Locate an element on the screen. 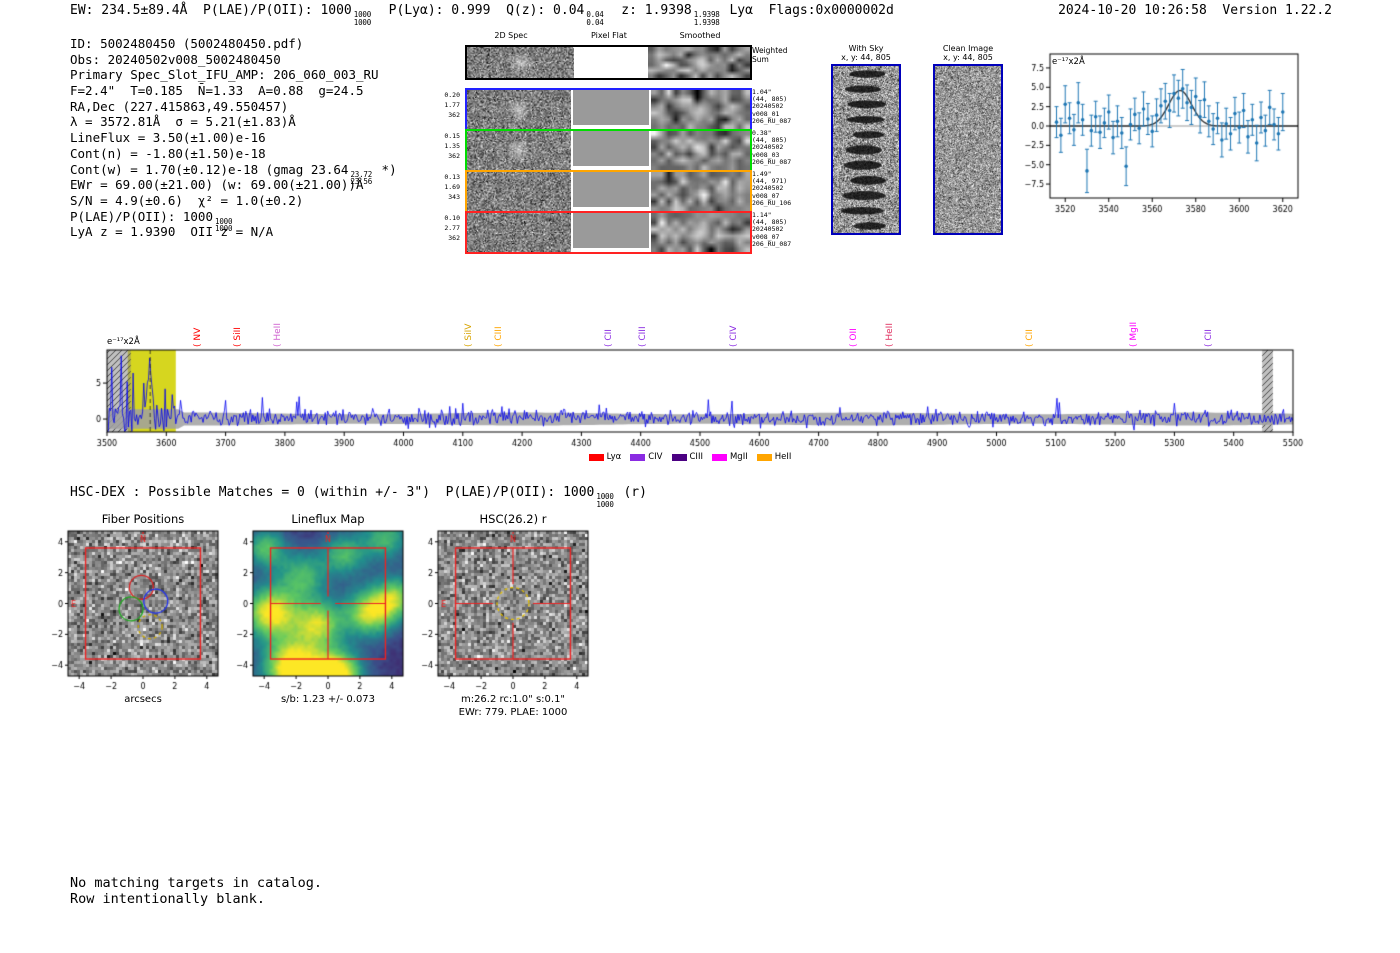 This screenshot has width=1400, height=953. clean-image-panel is located at coordinates (968, 149).